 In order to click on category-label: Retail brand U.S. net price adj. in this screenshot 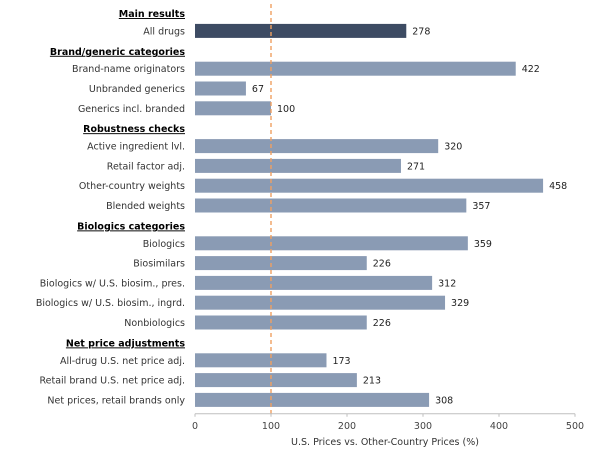, I will do `click(112, 381)`.